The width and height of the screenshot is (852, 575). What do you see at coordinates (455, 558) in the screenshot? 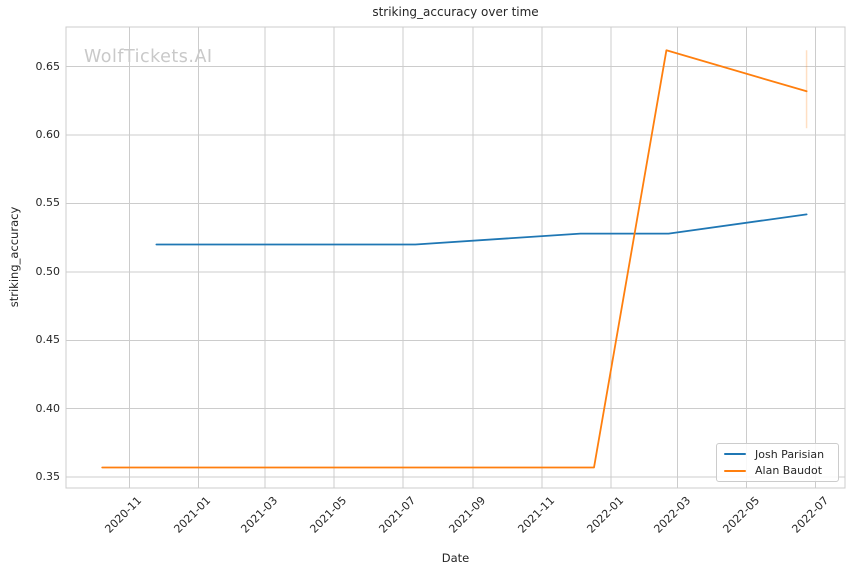
I see `x-axis-label: Date` at bounding box center [455, 558].